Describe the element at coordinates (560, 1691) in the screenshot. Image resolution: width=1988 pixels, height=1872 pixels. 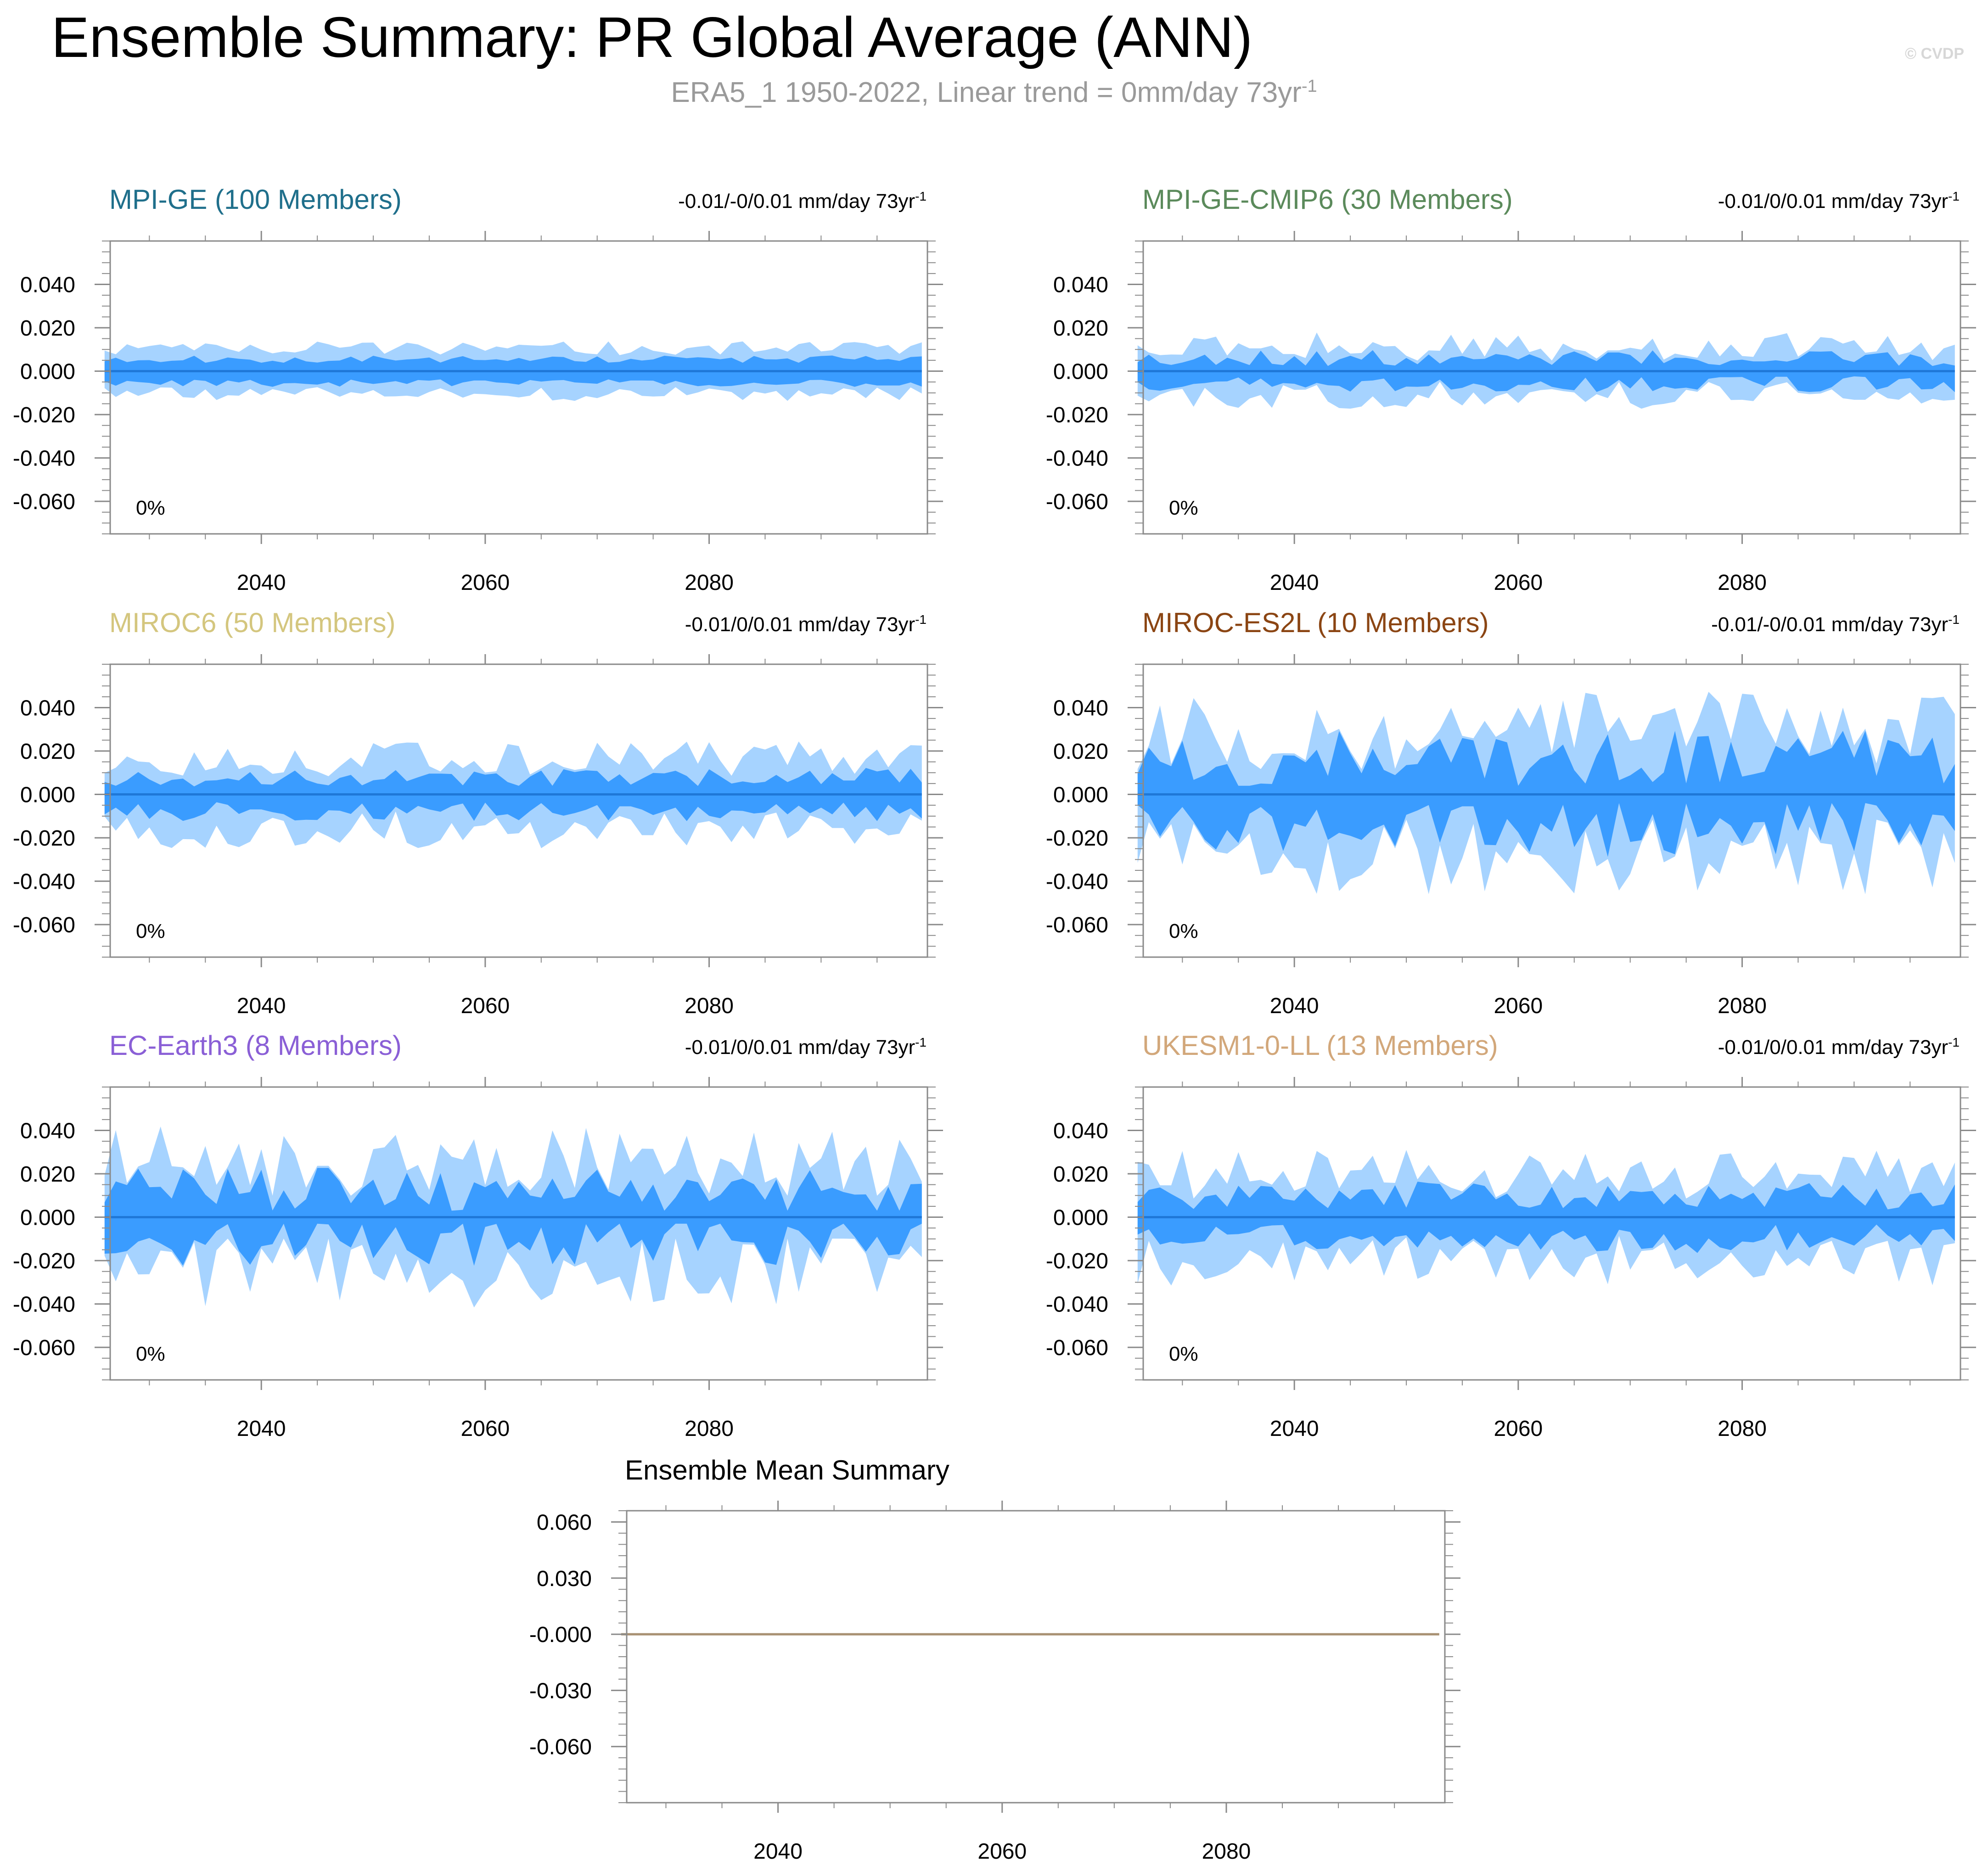
I see `y-tick-label: -0.030` at that location.